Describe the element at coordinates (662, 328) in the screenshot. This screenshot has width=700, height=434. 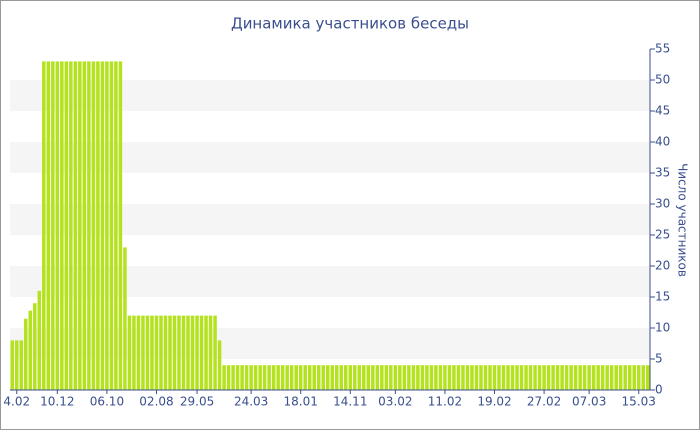
I see `y-tick-label: 10` at that location.